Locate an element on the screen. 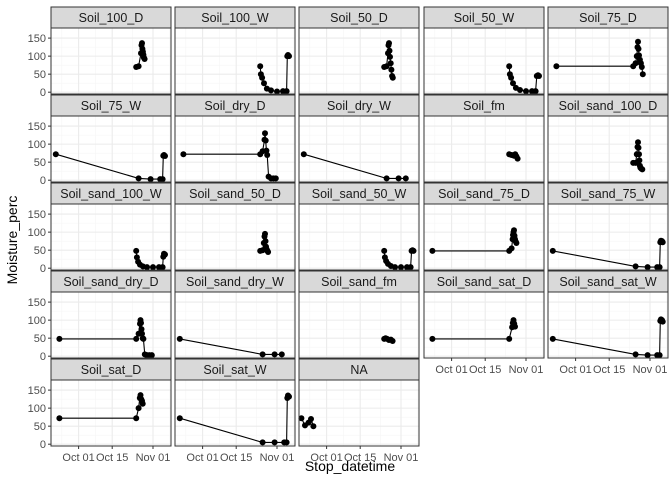 The width and height of the screenshot is (672, 480). facet-label: Soil_sand_dry_D is located at coordinates (110, 282).